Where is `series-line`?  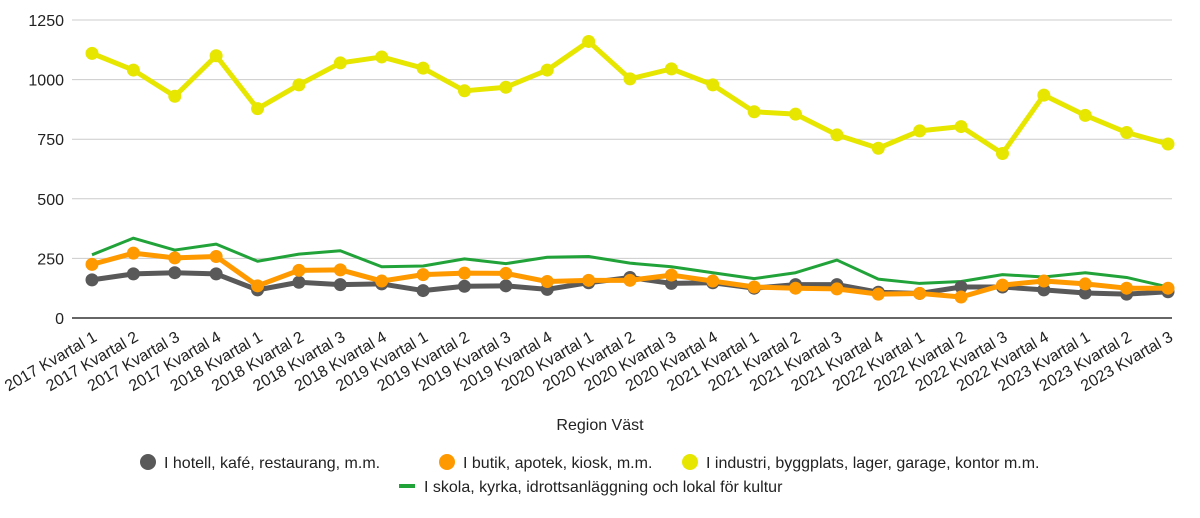 series-line is located at coordinates (630, 262).